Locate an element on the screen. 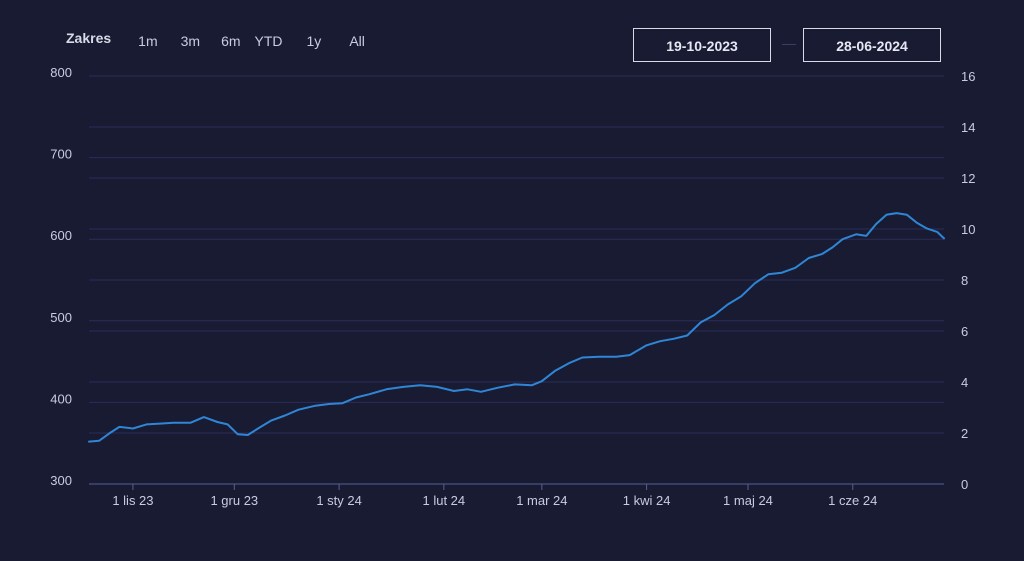  date-from-input: 19-10-2023 is located at coordinates (702, 45).